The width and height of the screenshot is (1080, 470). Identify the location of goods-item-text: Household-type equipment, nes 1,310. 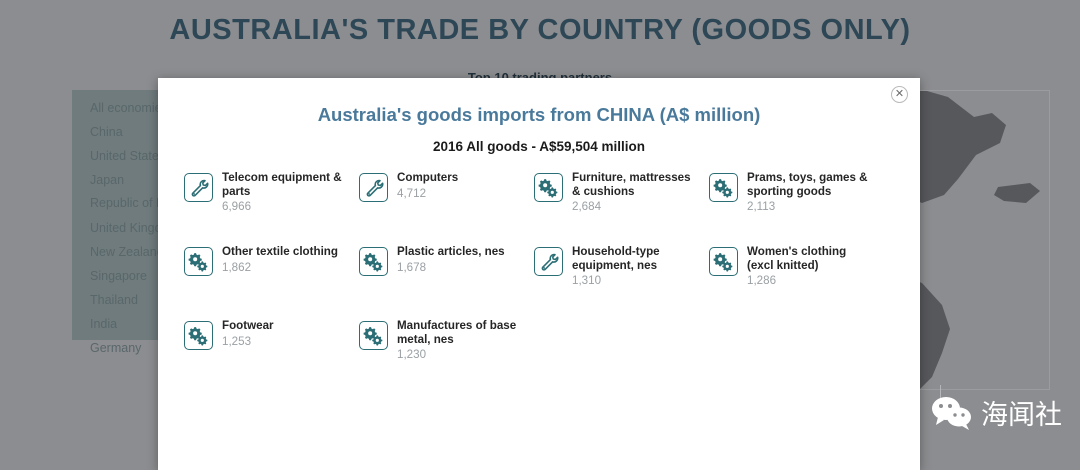
(636, 266).